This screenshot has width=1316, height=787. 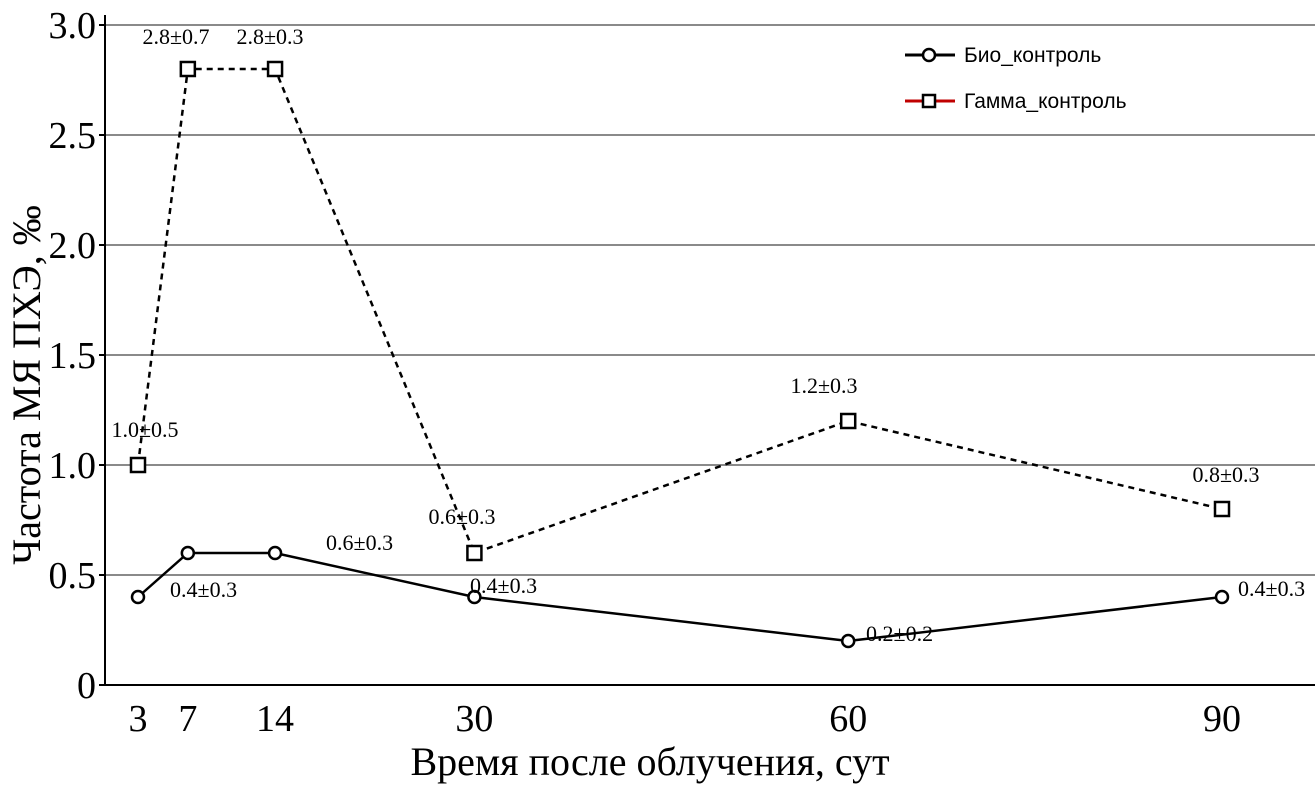 What do you see at coordinates (1222, 719) in the screenshot?
I see `x-tick-label: 90` at bounding box center [1222, 719].